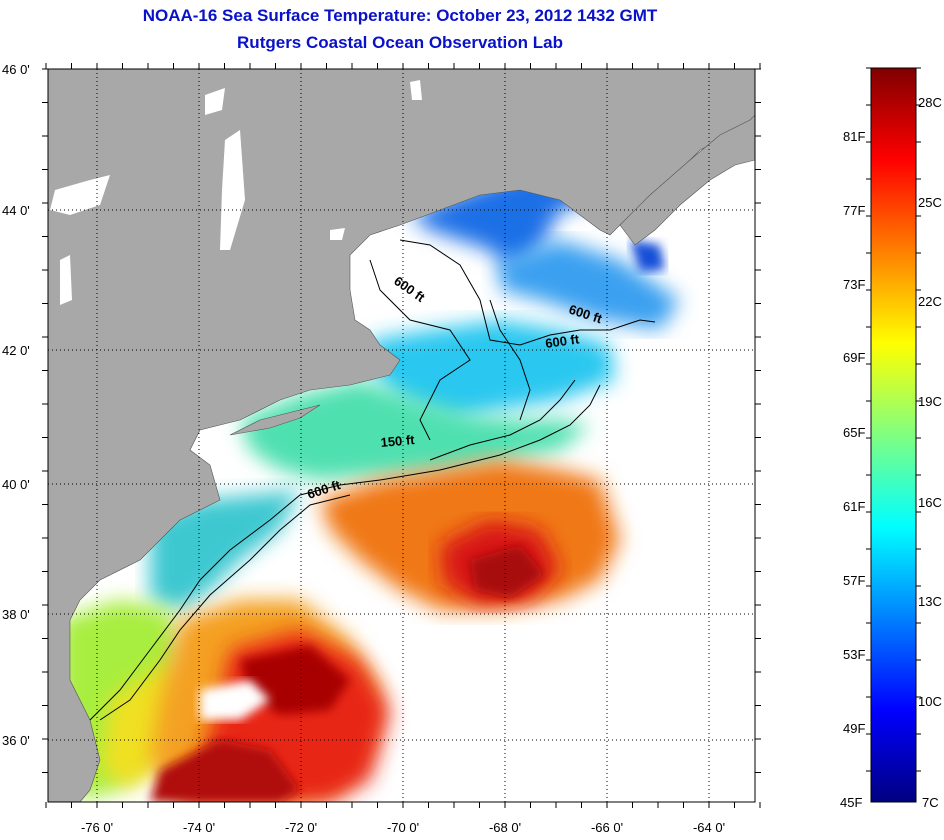 The width and height of the screenshot is (944, 840). I want to click on lon-label: -76 0', so click(97, 827).